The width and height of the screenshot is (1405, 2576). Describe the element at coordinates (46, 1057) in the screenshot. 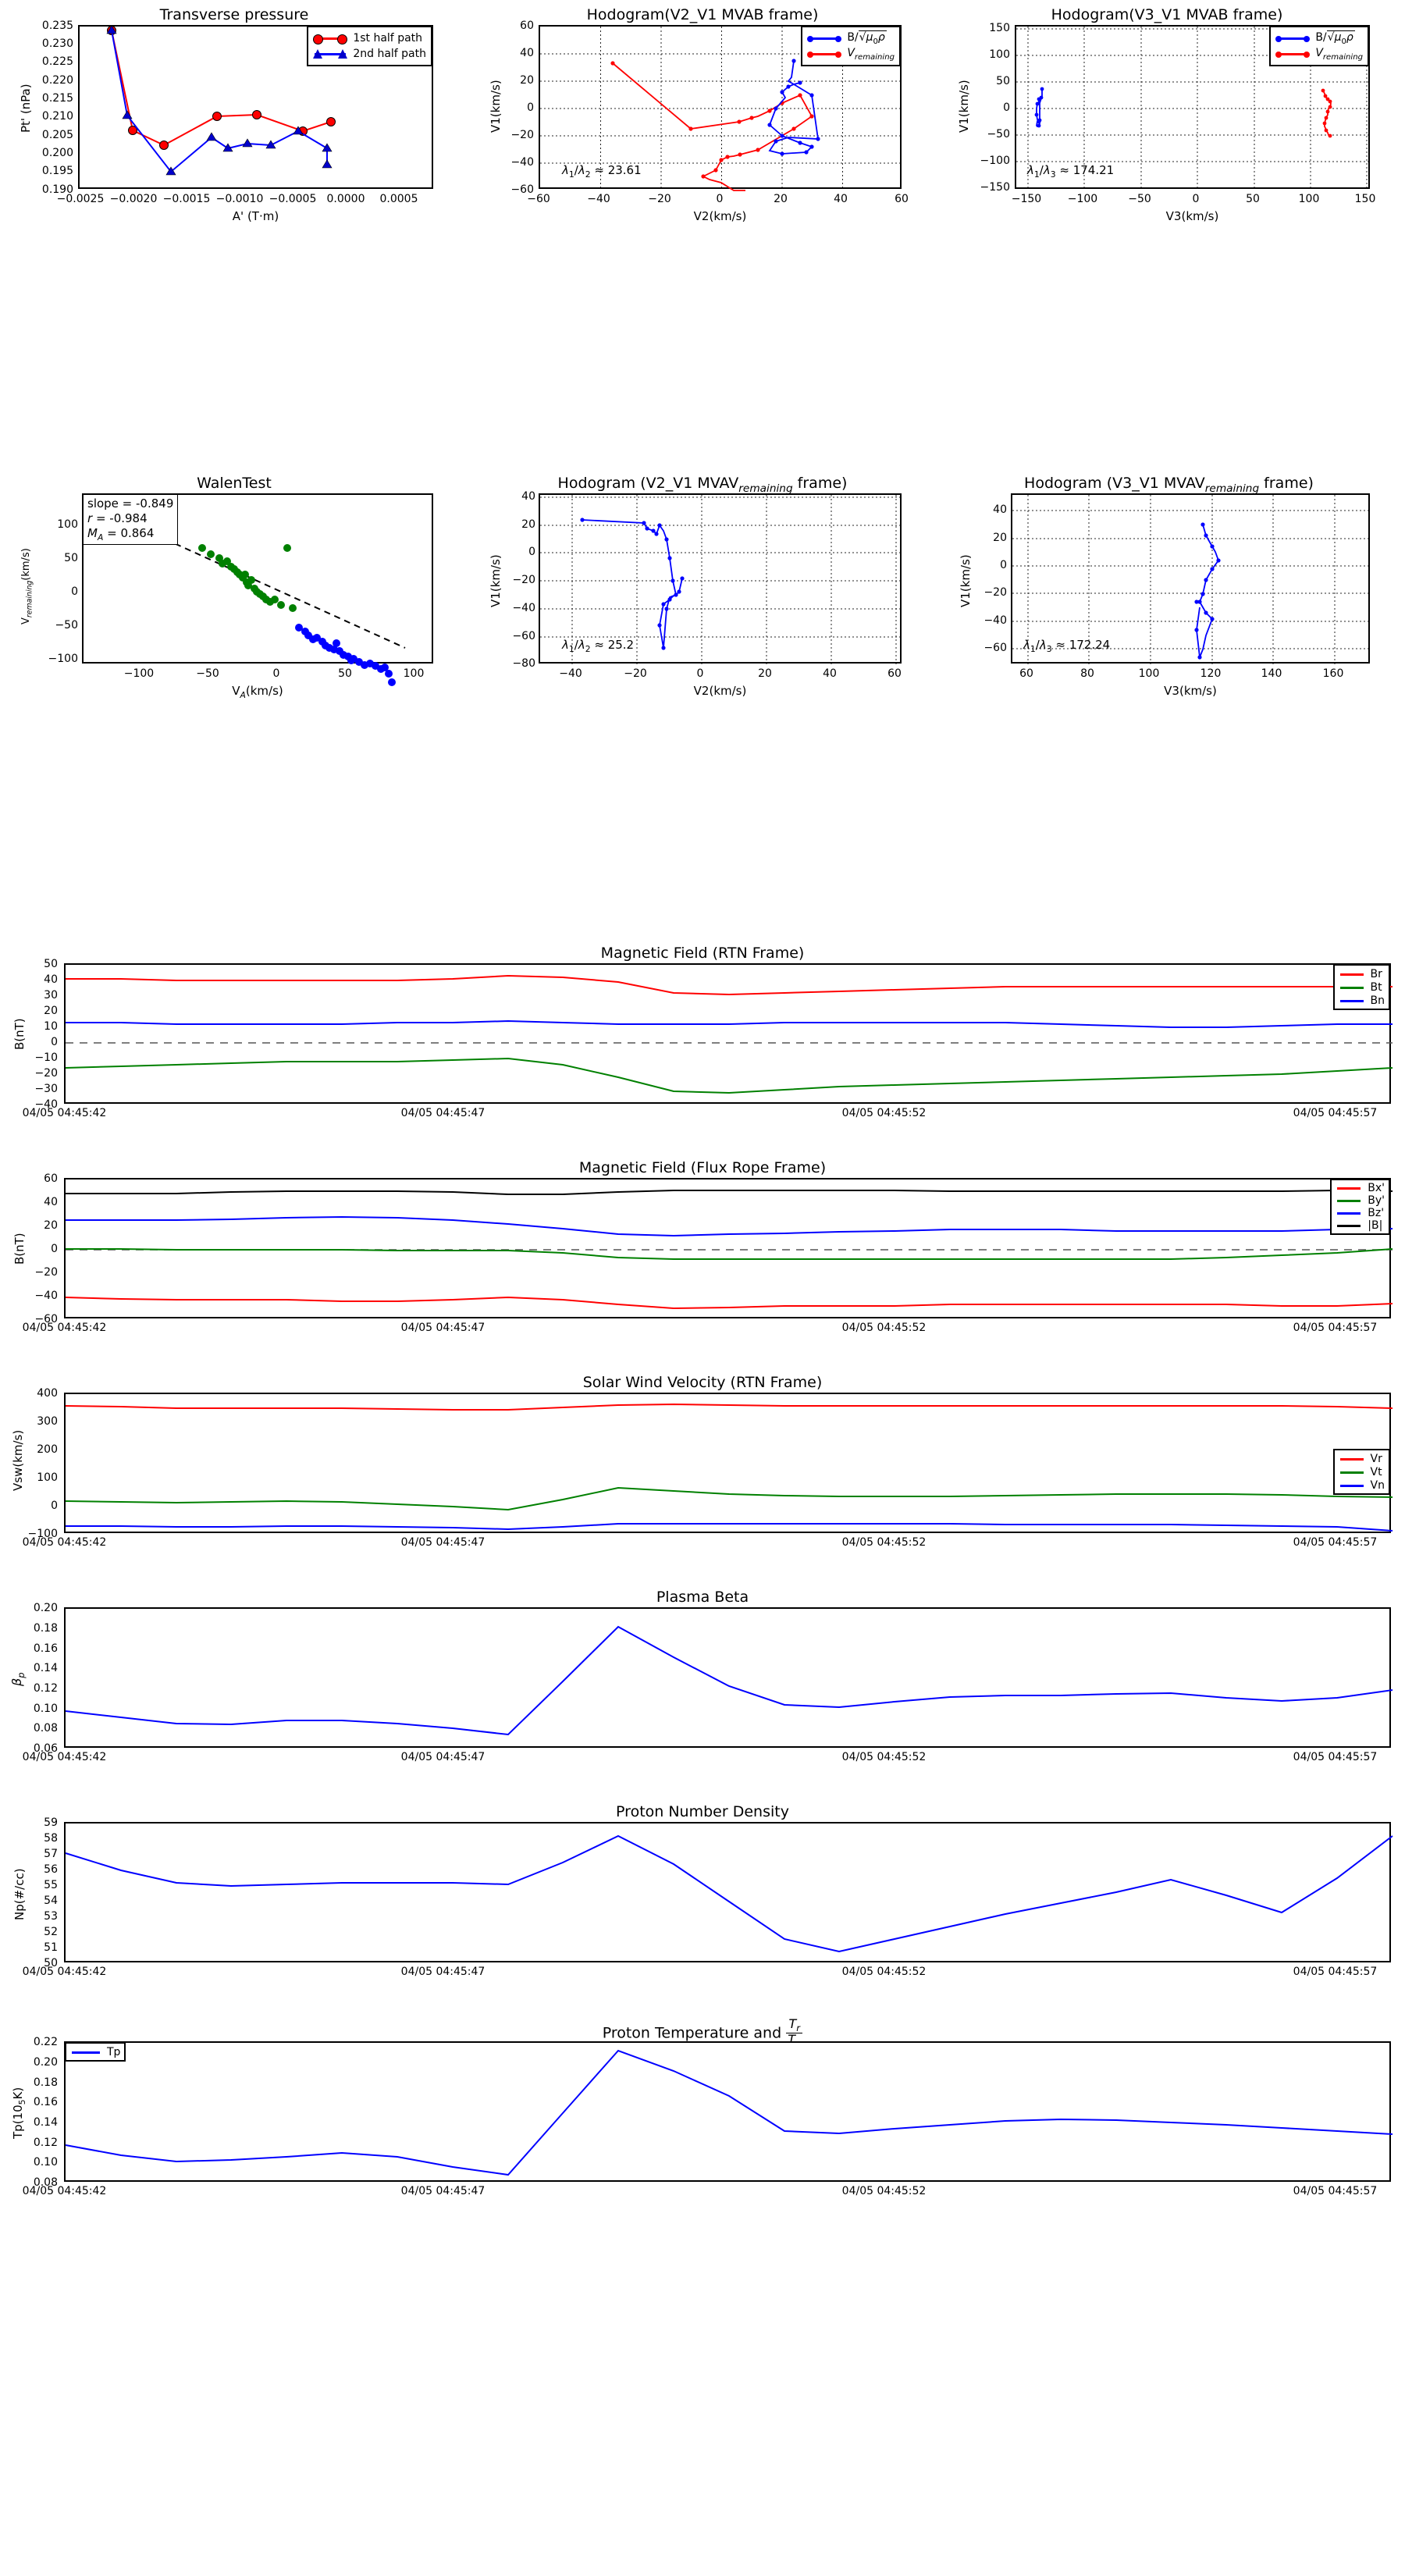

I see `y-tick: −10` at that location.